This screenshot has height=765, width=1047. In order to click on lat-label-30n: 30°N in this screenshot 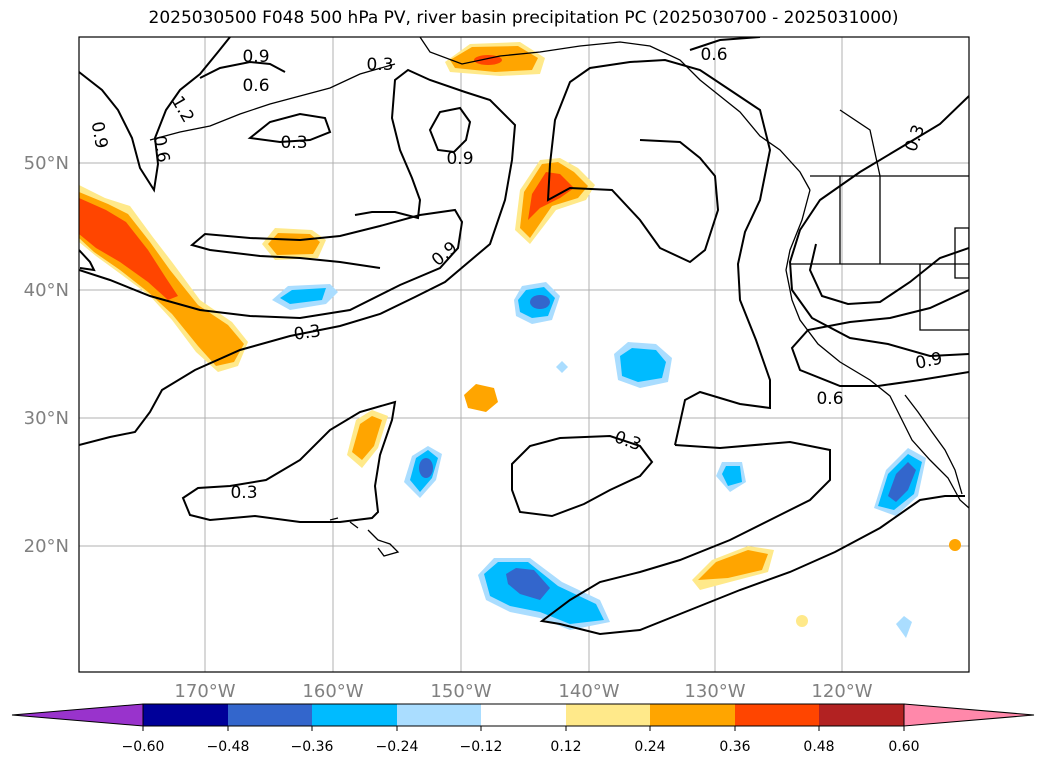, I will do `click(46, 418)`.